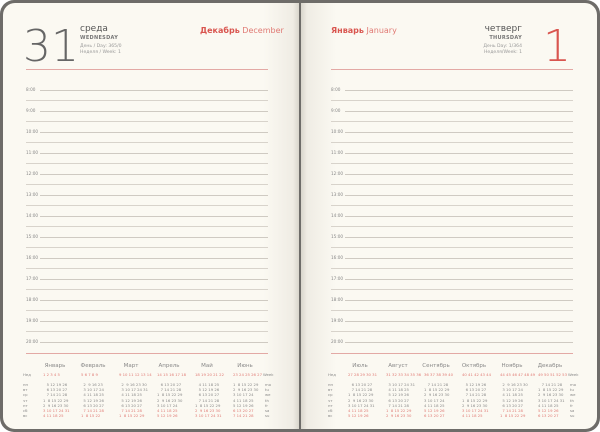 This screenshot has height=432, width=600. I want to click on weekday-label: вс, so click(25, 416).